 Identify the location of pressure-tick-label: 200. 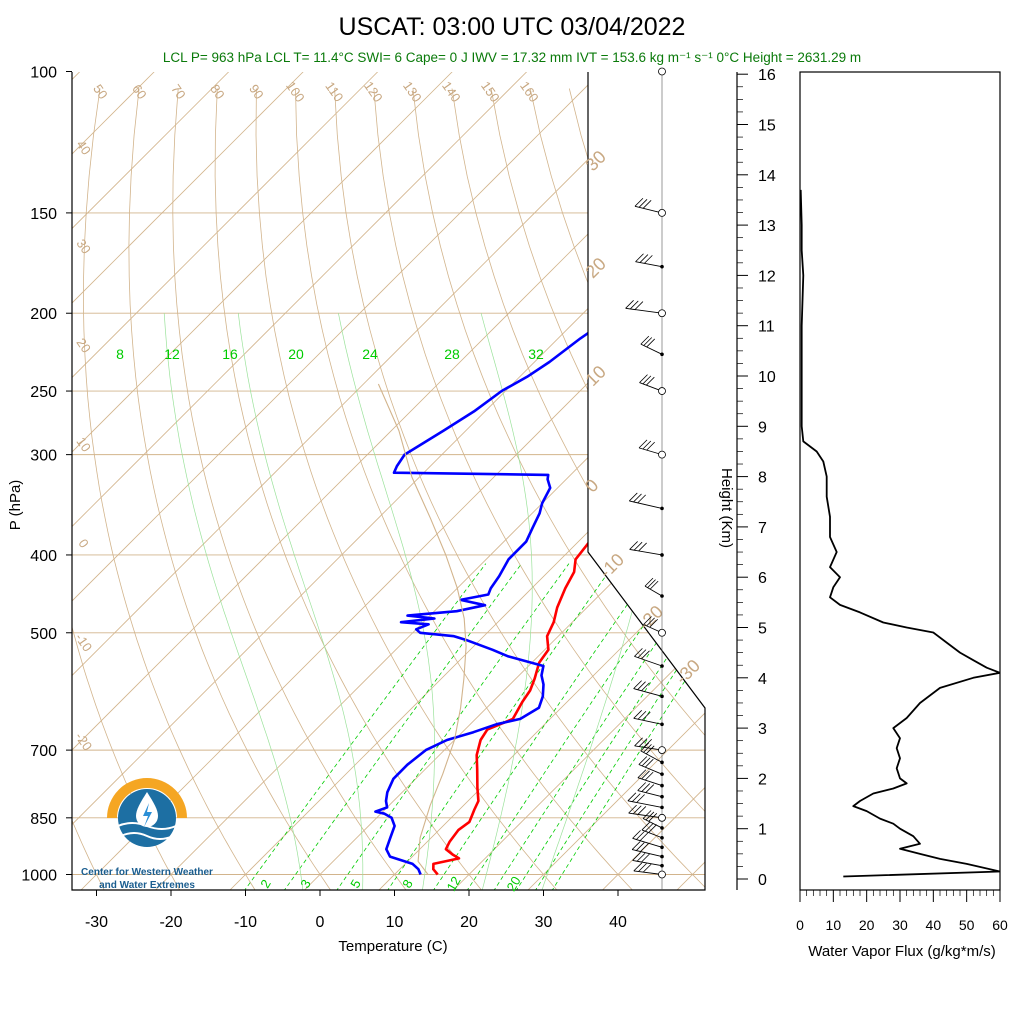
(43, 314).